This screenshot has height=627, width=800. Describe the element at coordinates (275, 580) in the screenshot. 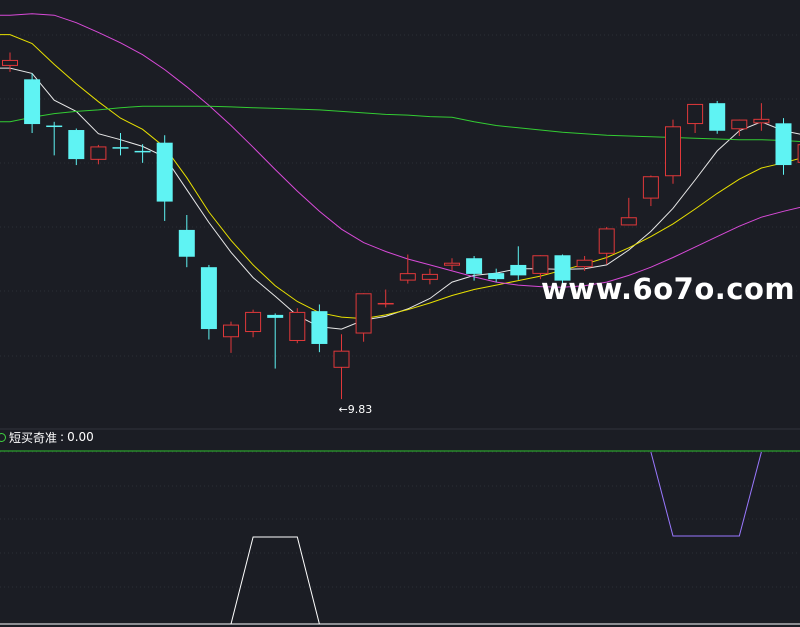

I see `buy-signal-line` at that location.